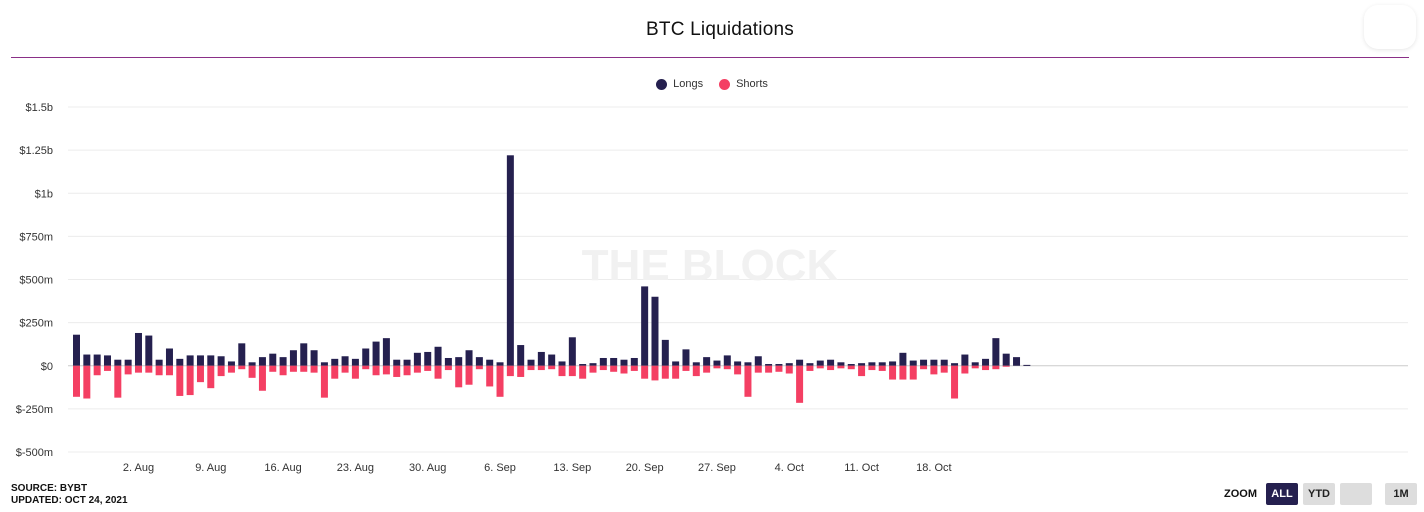 This screenshot has width=1424, height=512. What do you see at coordinates (679, 84) in the screenshot?
I see `legend-item-longs: Longs` at bounding box center [679, 84].